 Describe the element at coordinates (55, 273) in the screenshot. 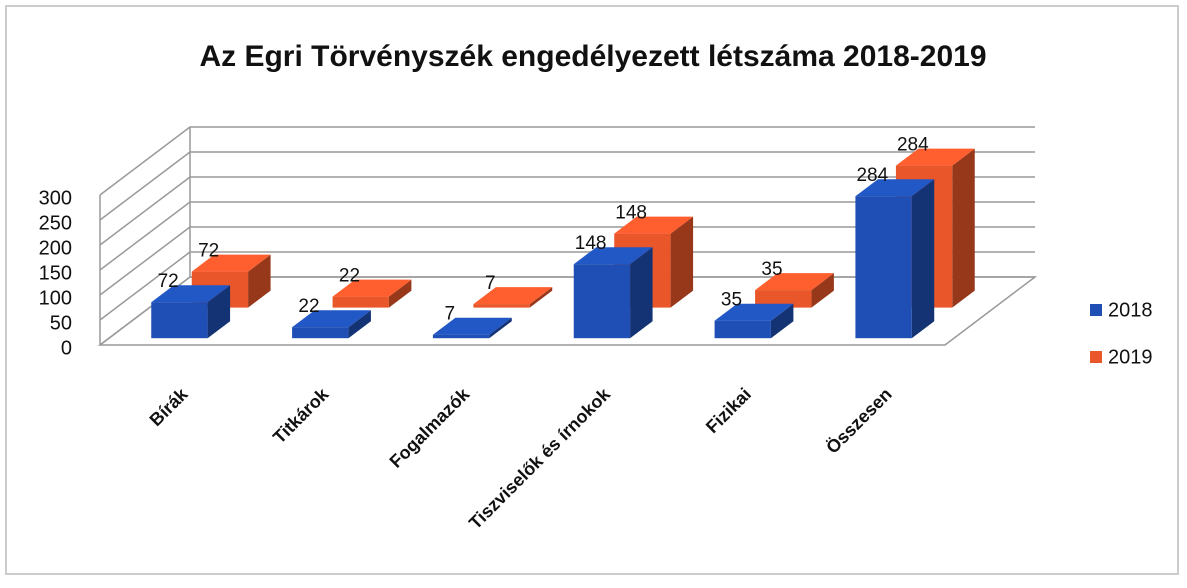

I see `y-tick-label: 150` at that location.